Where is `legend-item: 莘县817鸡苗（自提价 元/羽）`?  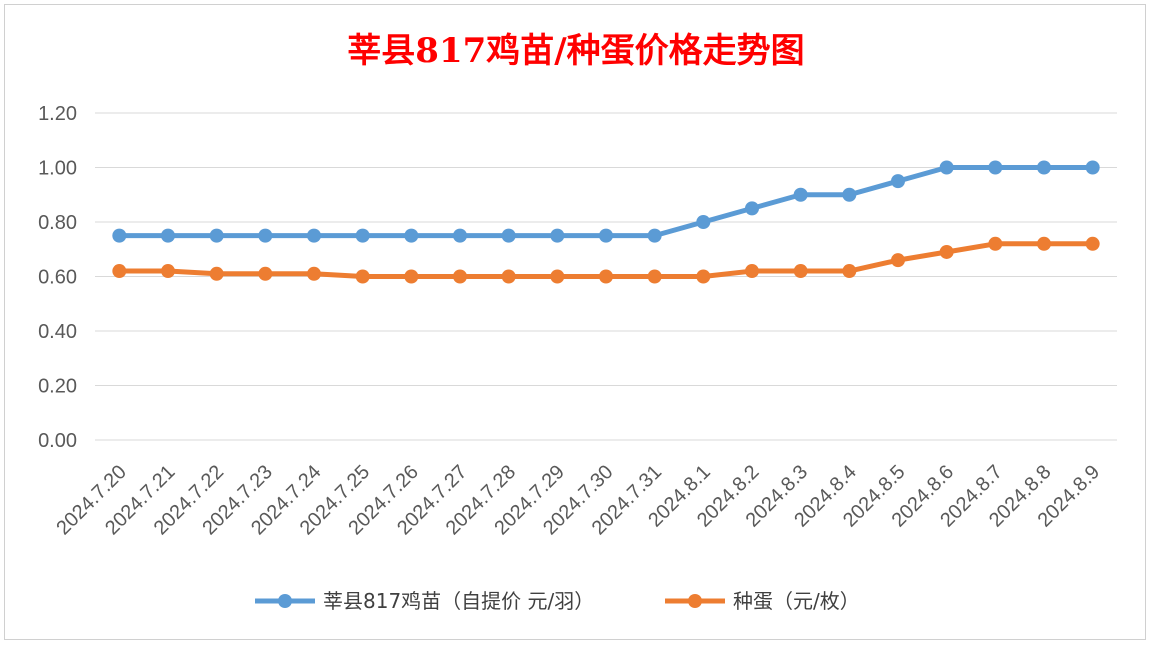 legend-item: 莘县817鸡苗（自提价 元/羽） is located at coordinates (424, 601).